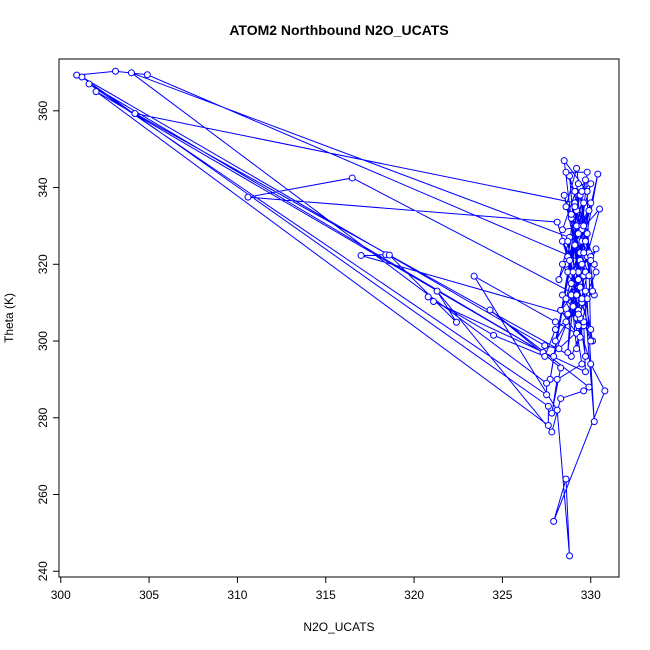 Image resolution: width=650 pixels, height=650 pixels. What do you see at coordinates (43, 417) in the screenshot?
I see `y-tick-label: 280` at bounding box center [43, 417].